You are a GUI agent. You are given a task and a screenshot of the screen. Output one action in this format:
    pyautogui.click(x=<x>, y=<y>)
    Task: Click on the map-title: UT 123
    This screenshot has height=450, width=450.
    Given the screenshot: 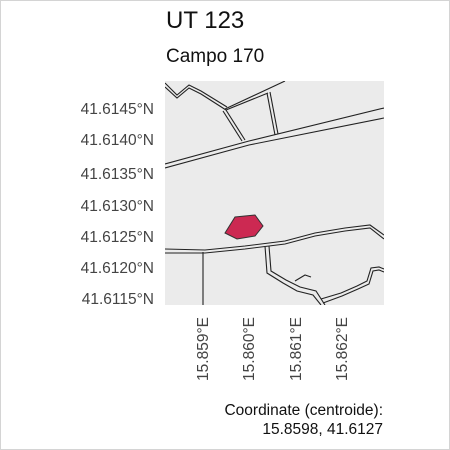 What is the action you would take?
    pyautogui.click(x=205, y=20)
    